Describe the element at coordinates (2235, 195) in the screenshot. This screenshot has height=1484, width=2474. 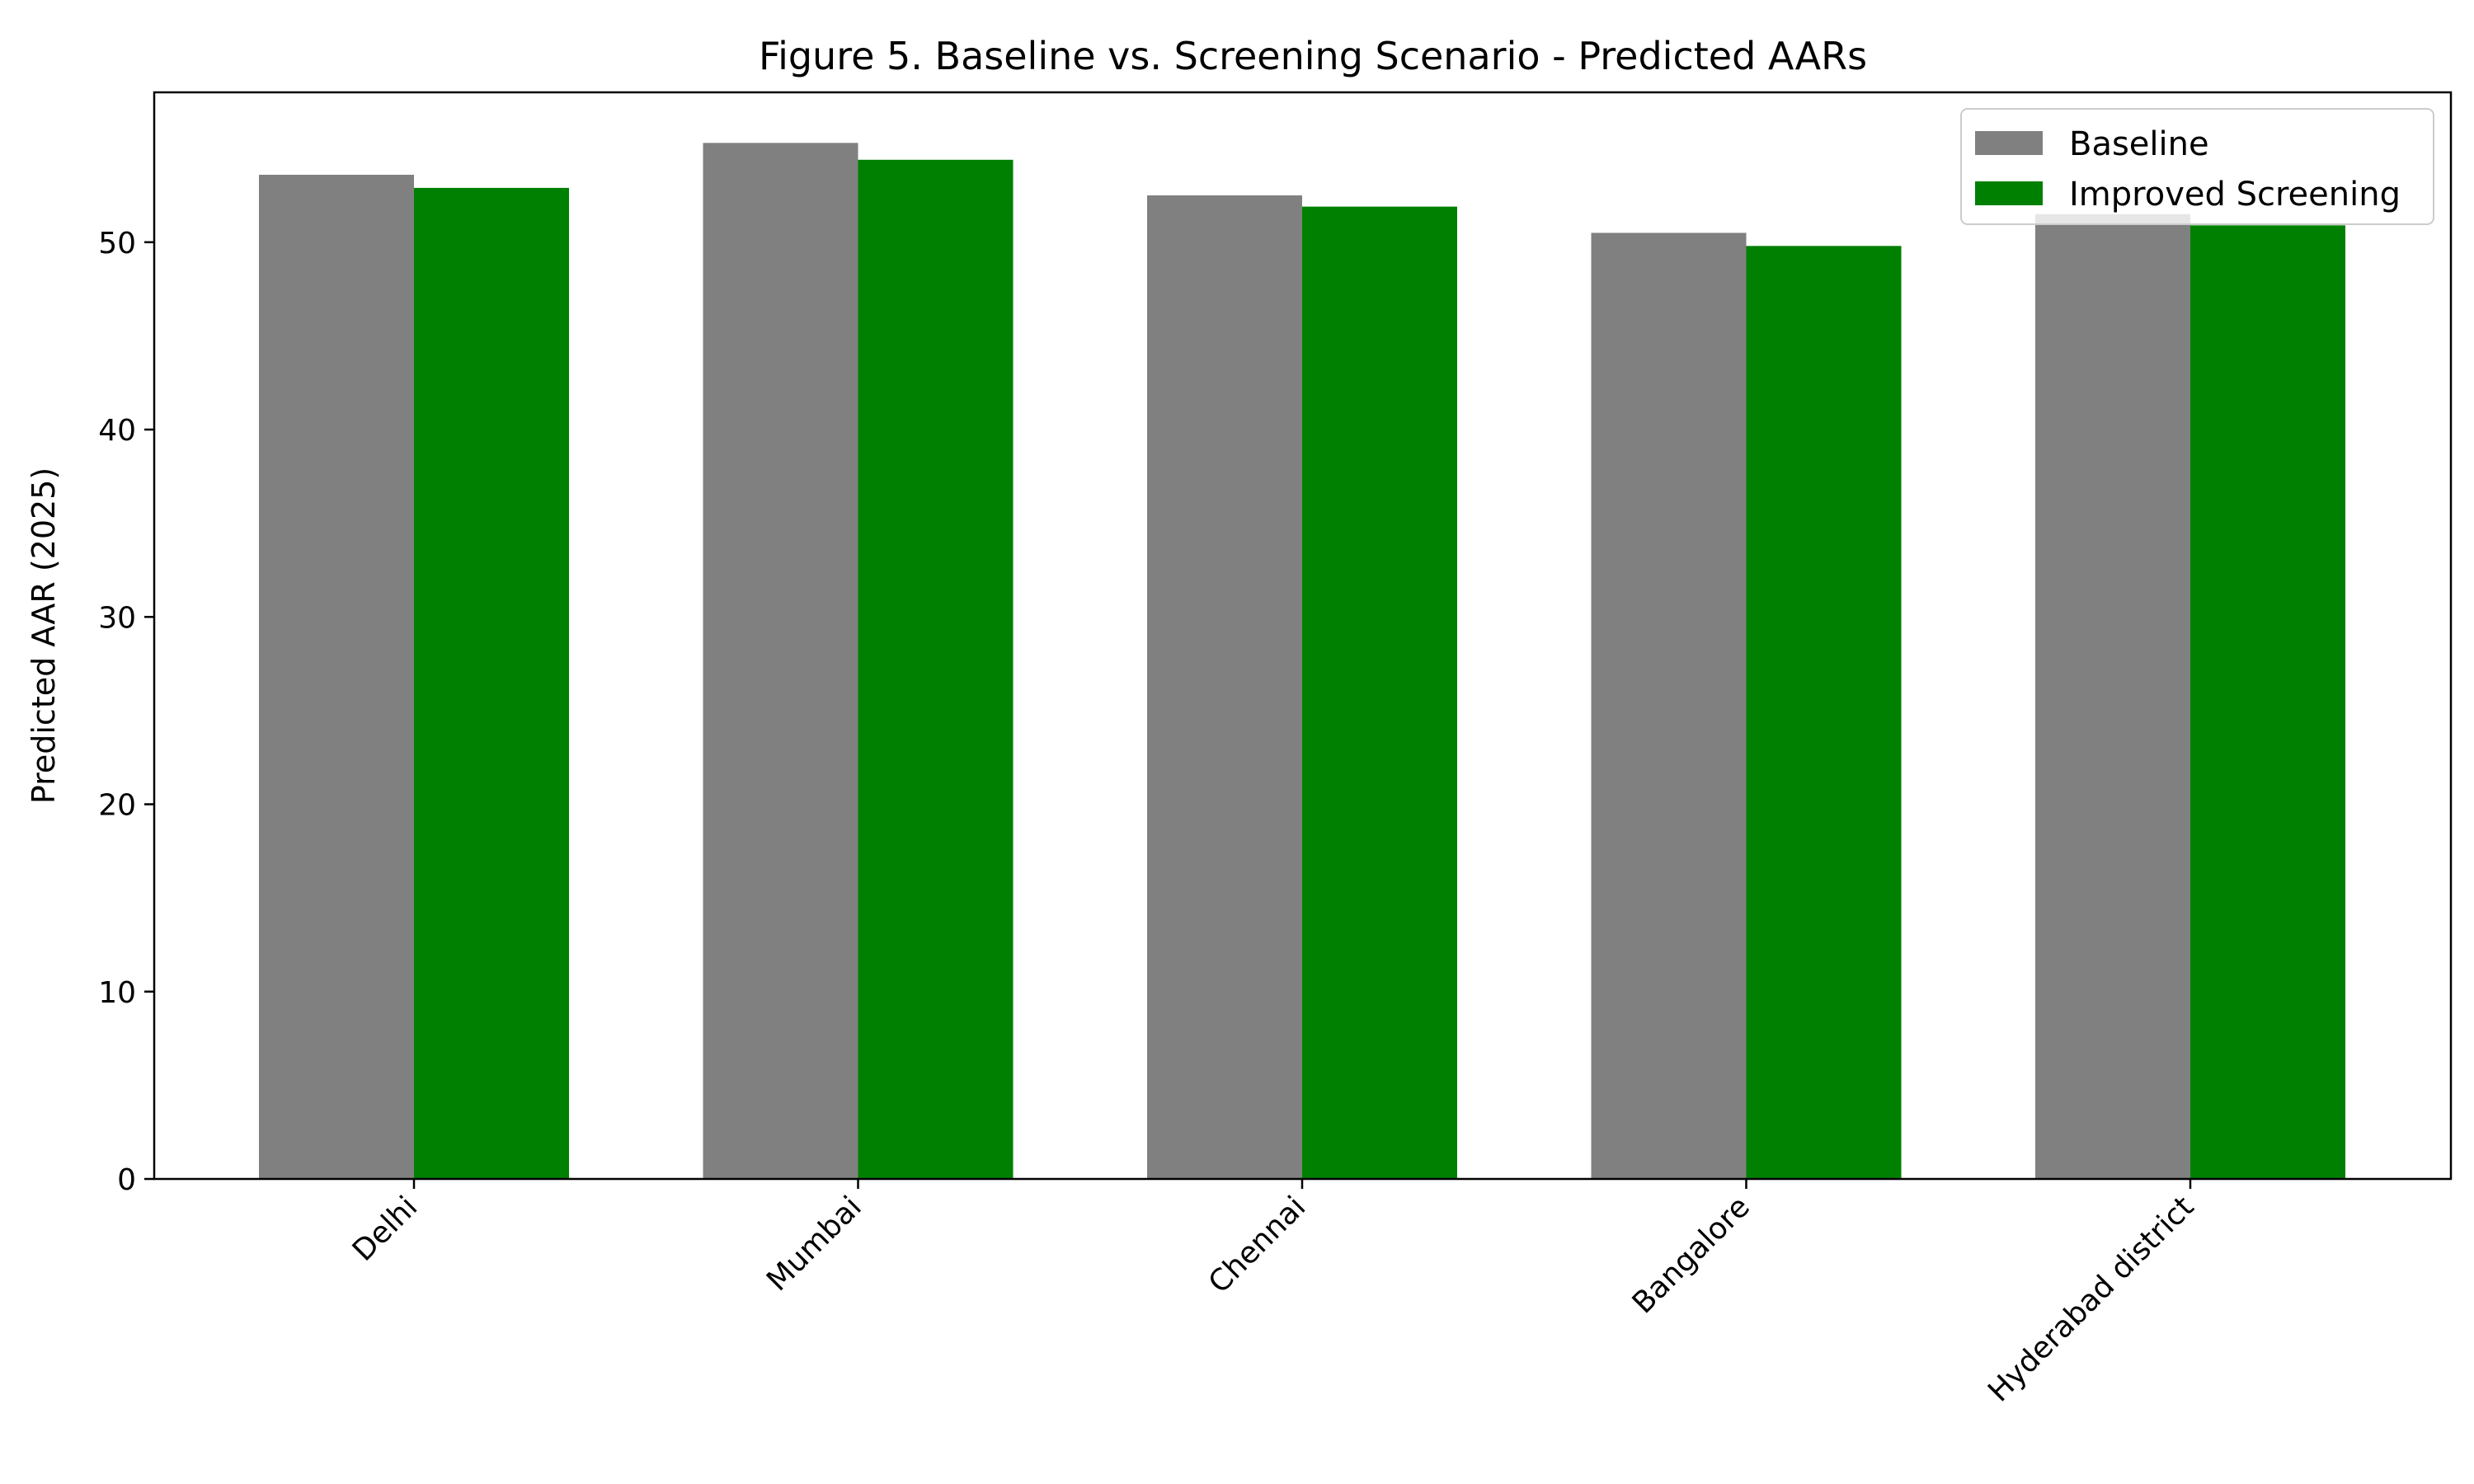
I see `legend-label: Improved Screening` at that location.